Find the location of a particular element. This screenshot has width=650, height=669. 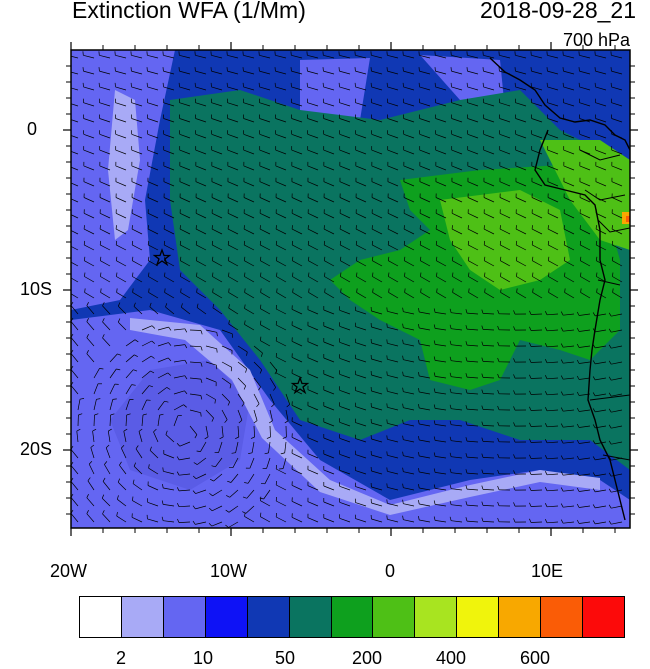

lon-label-10e: 10E is located at coordinates (547, 571).